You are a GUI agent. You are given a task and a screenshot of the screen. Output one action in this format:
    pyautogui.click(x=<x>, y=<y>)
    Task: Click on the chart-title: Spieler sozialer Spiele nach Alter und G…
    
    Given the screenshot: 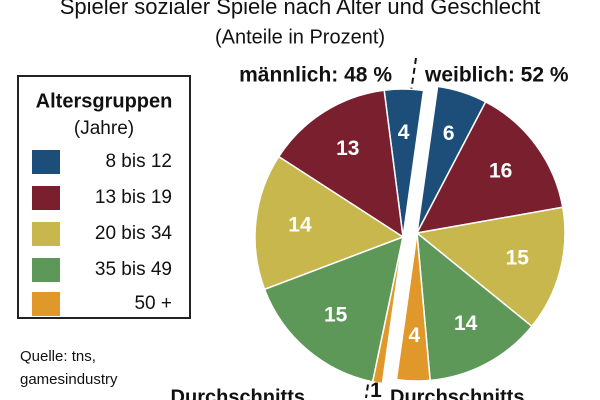 What is the action you would take?
    pyautogui.click(x=300, y=9)
    